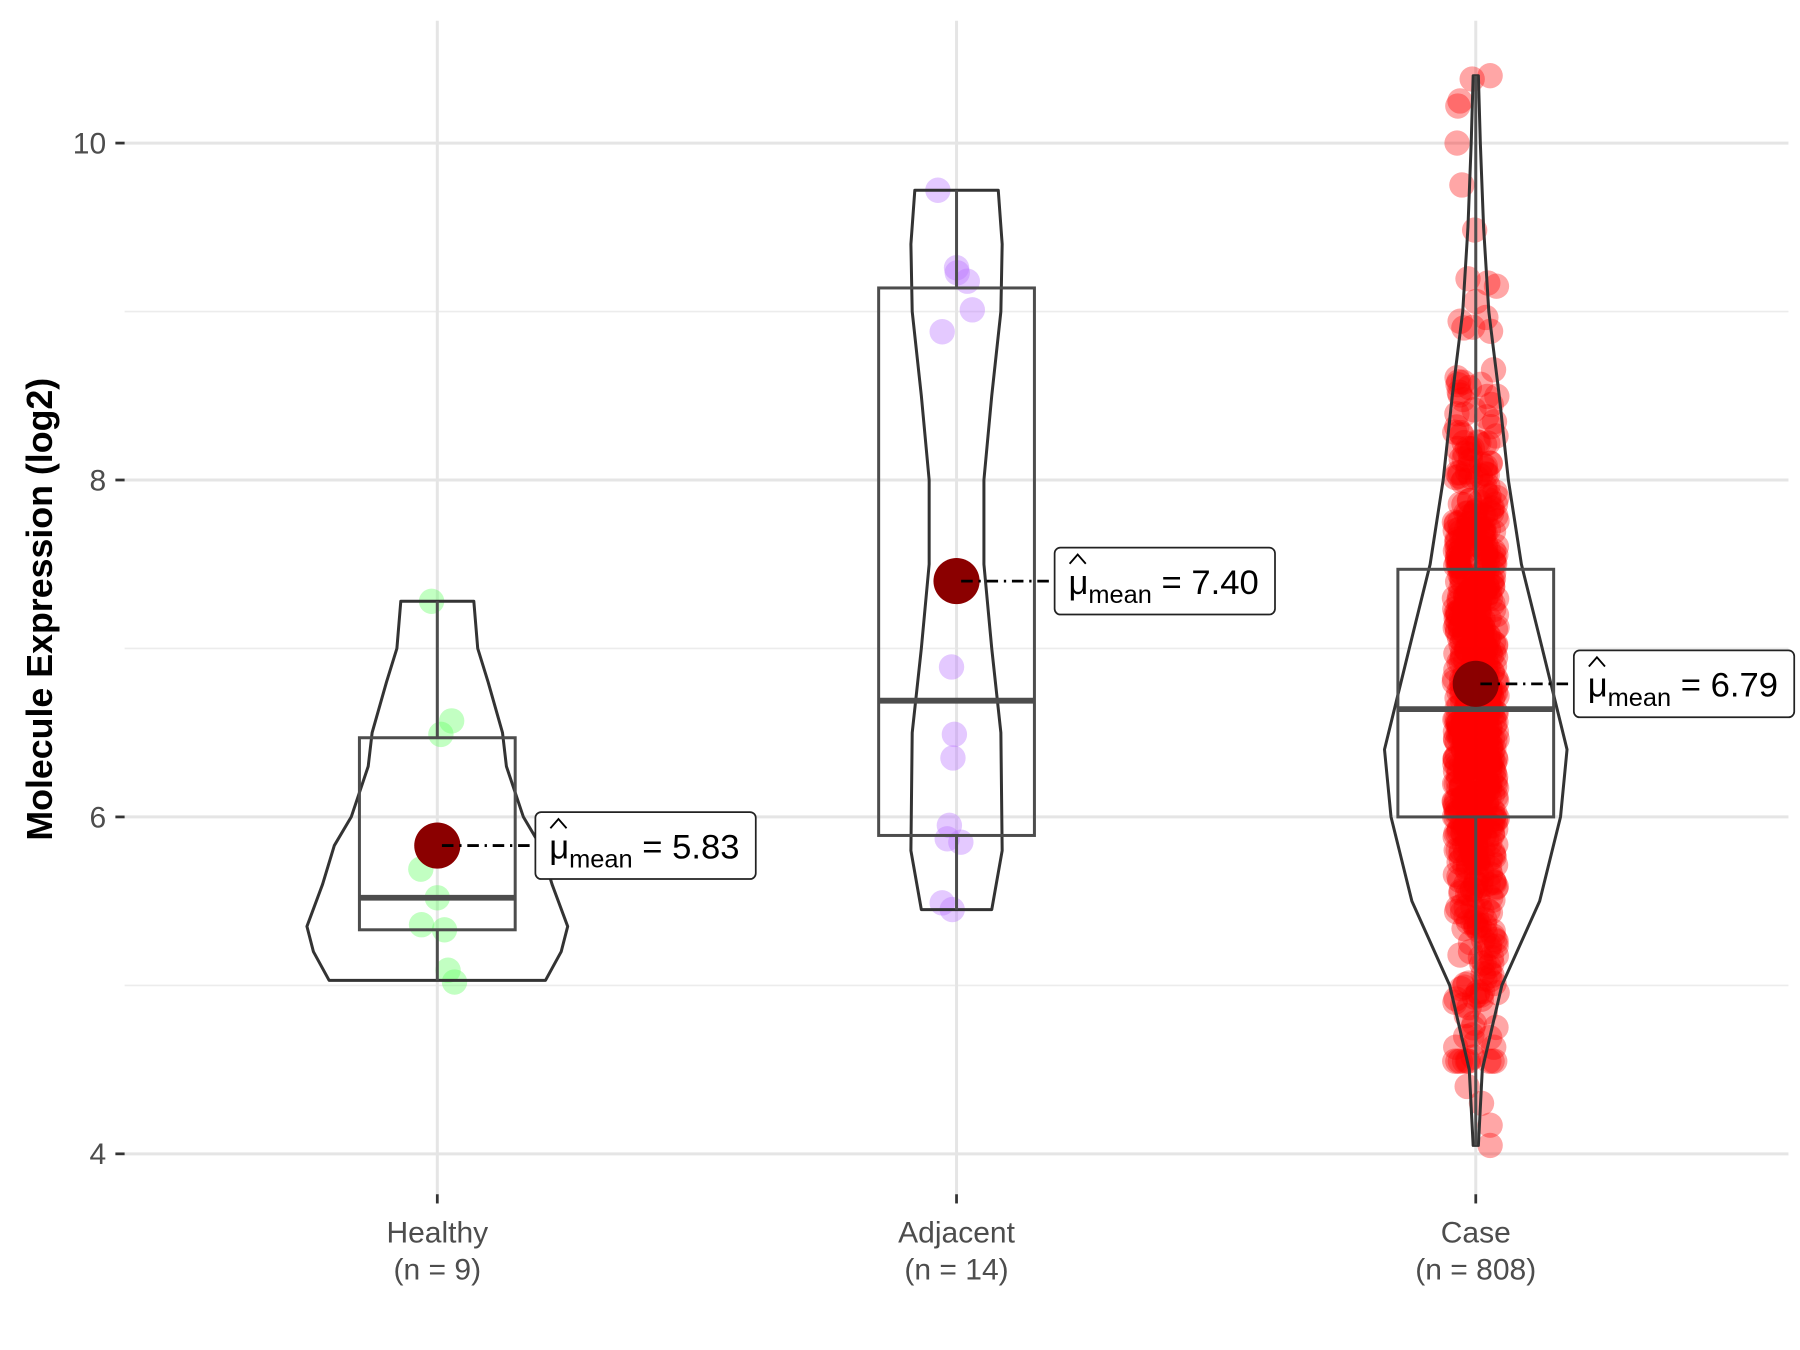 Image resolution: width=1800 pixels, height=1350 pixels. What do you see at coordinates (1475, 1270) in the screenshot?
I see `x-tick-n-label: (n = 808)` at bounding box center [1475, 1270].